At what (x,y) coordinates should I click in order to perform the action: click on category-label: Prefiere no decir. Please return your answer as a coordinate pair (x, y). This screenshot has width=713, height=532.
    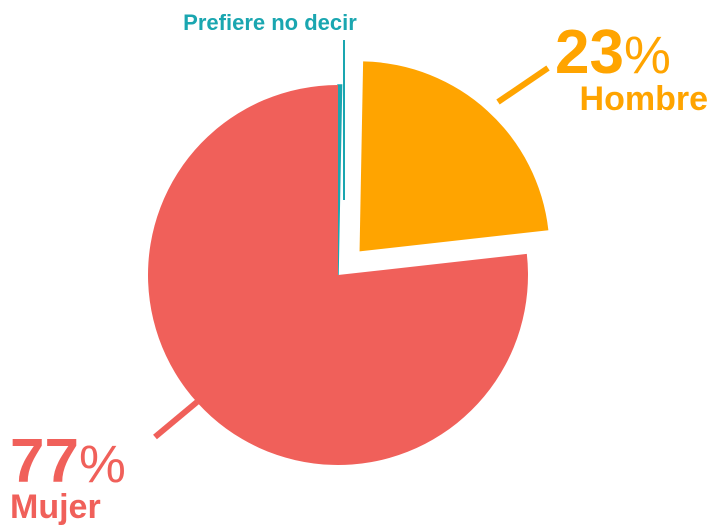
    Looking at the image, I should click on (270, 22).